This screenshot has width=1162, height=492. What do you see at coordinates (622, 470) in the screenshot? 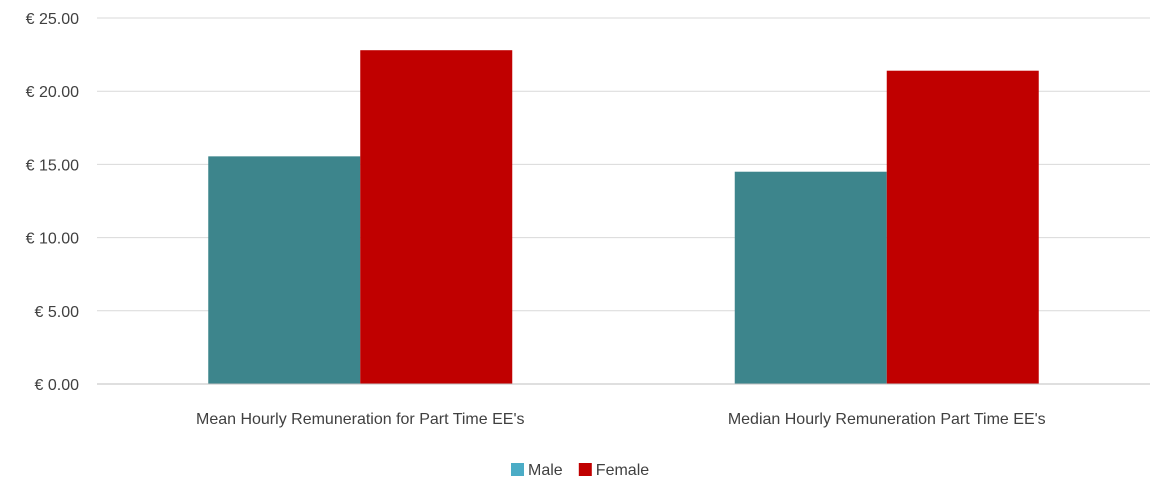
I see `legend-label-female: Female` at bounding box center [622, 470].